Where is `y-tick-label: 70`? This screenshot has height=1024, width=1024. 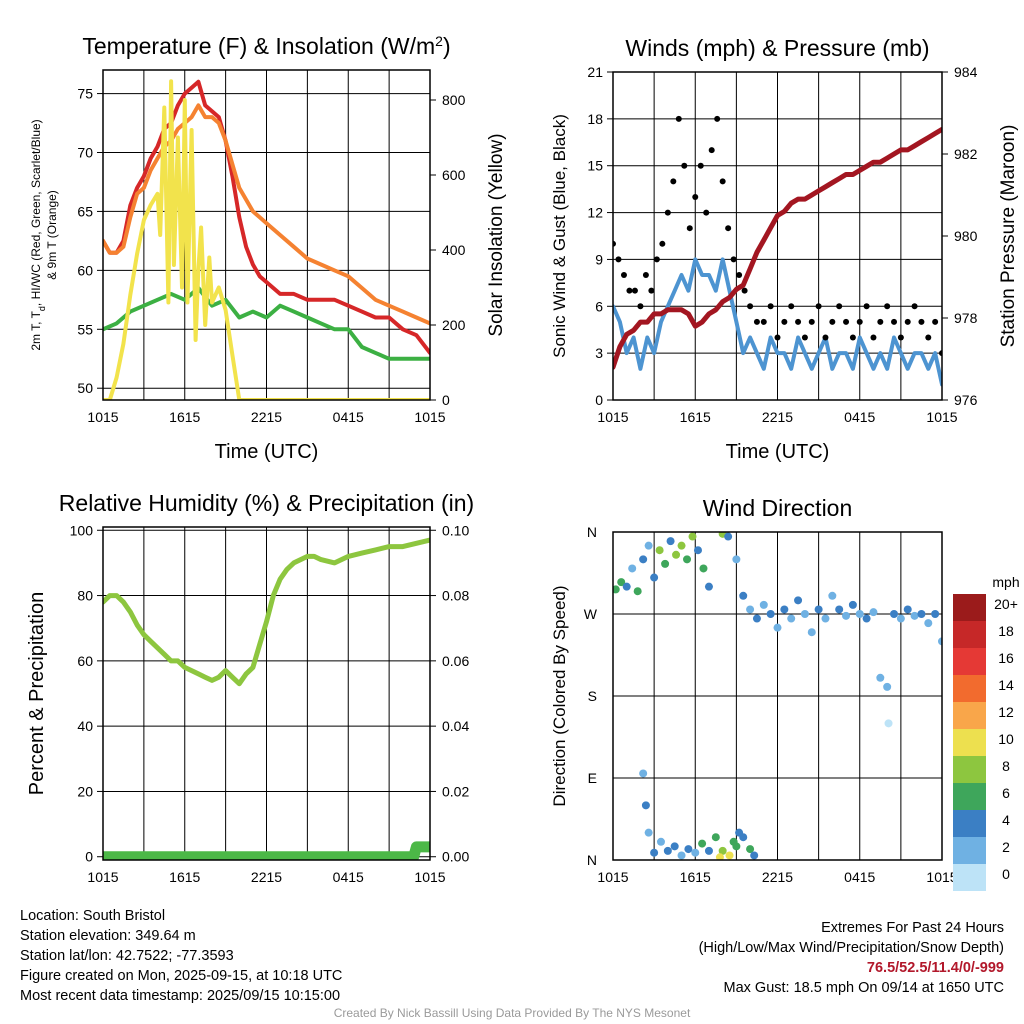 y-tick-label: 70 is located at coordinates (85, 153).